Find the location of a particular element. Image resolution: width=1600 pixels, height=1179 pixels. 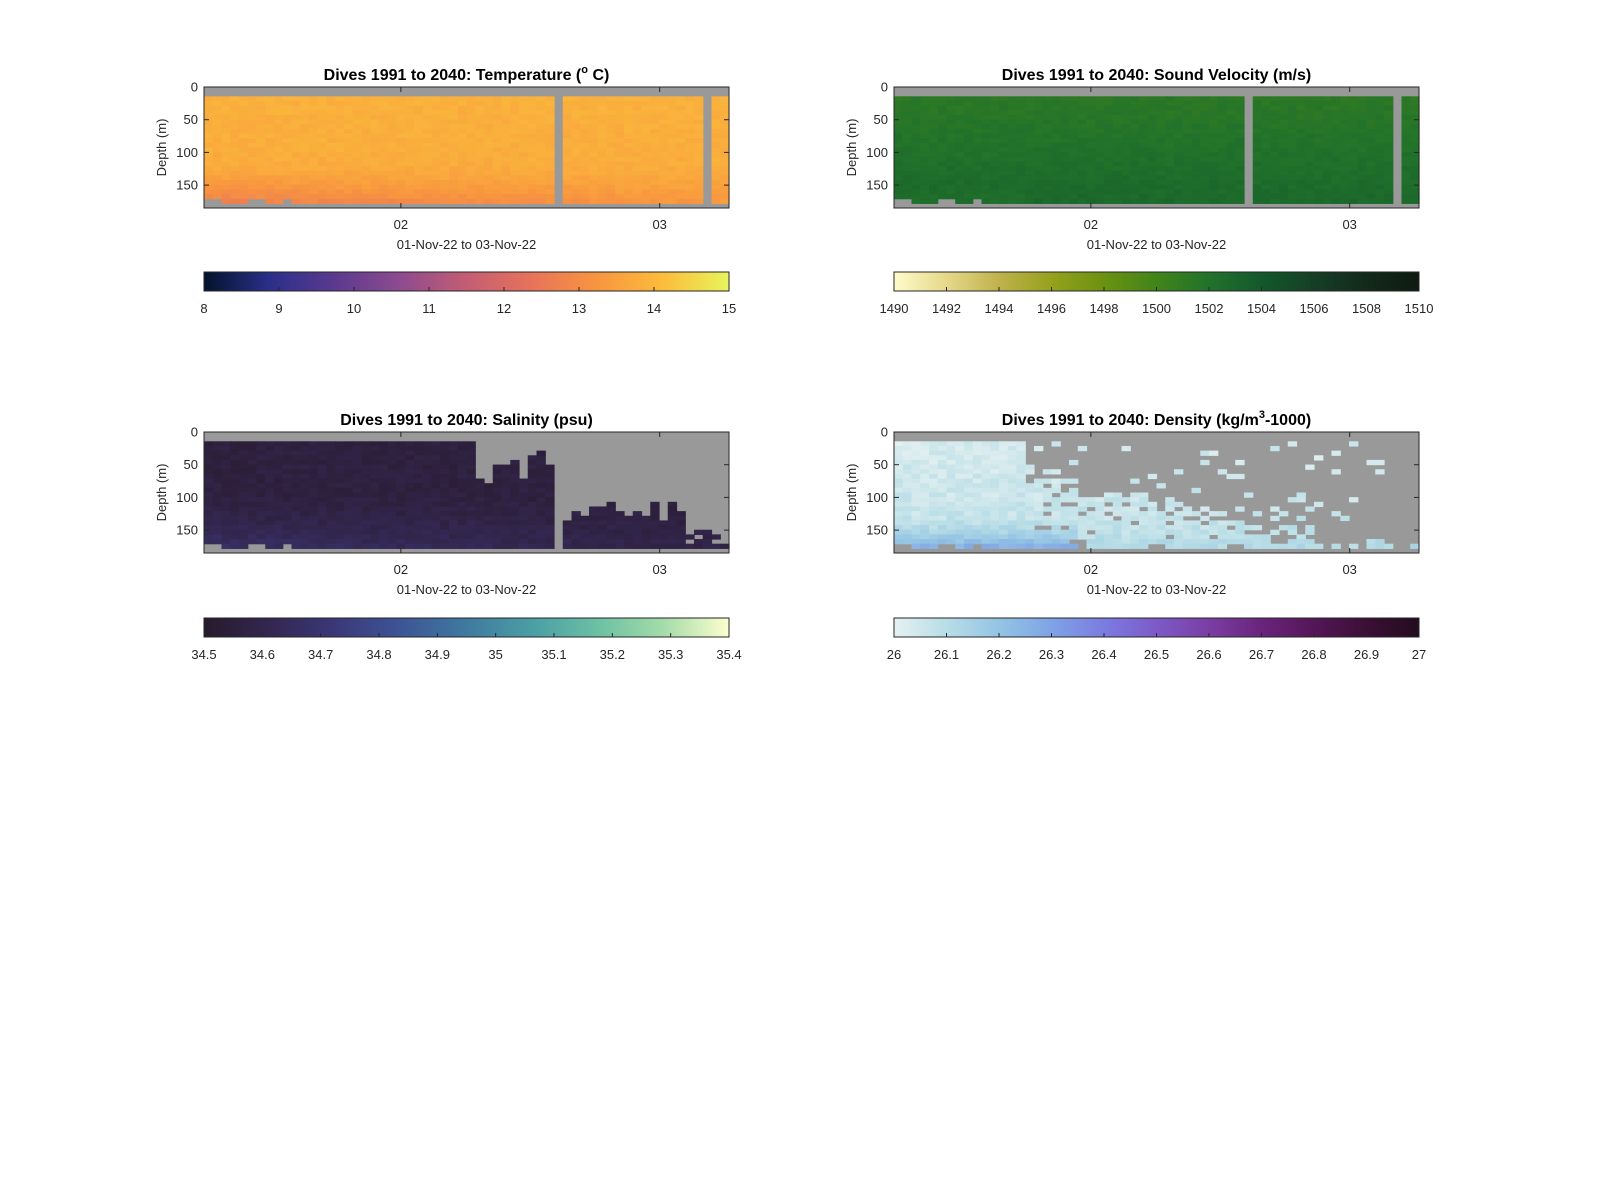

y-tick-label: 0 is located at coordinates (194, 432).